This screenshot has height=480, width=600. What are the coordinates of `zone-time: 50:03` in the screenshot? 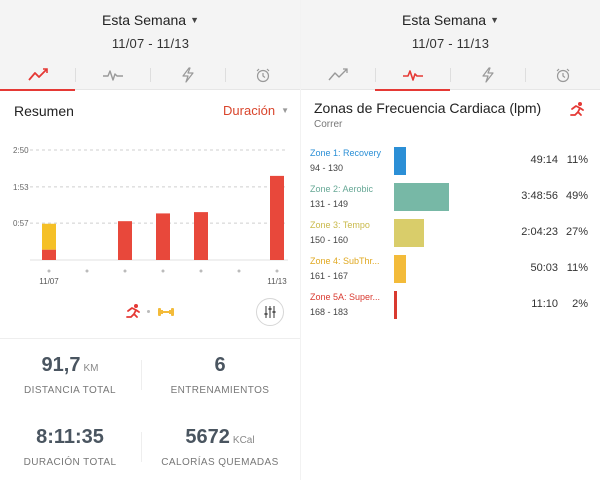 It's located at (544, 268).